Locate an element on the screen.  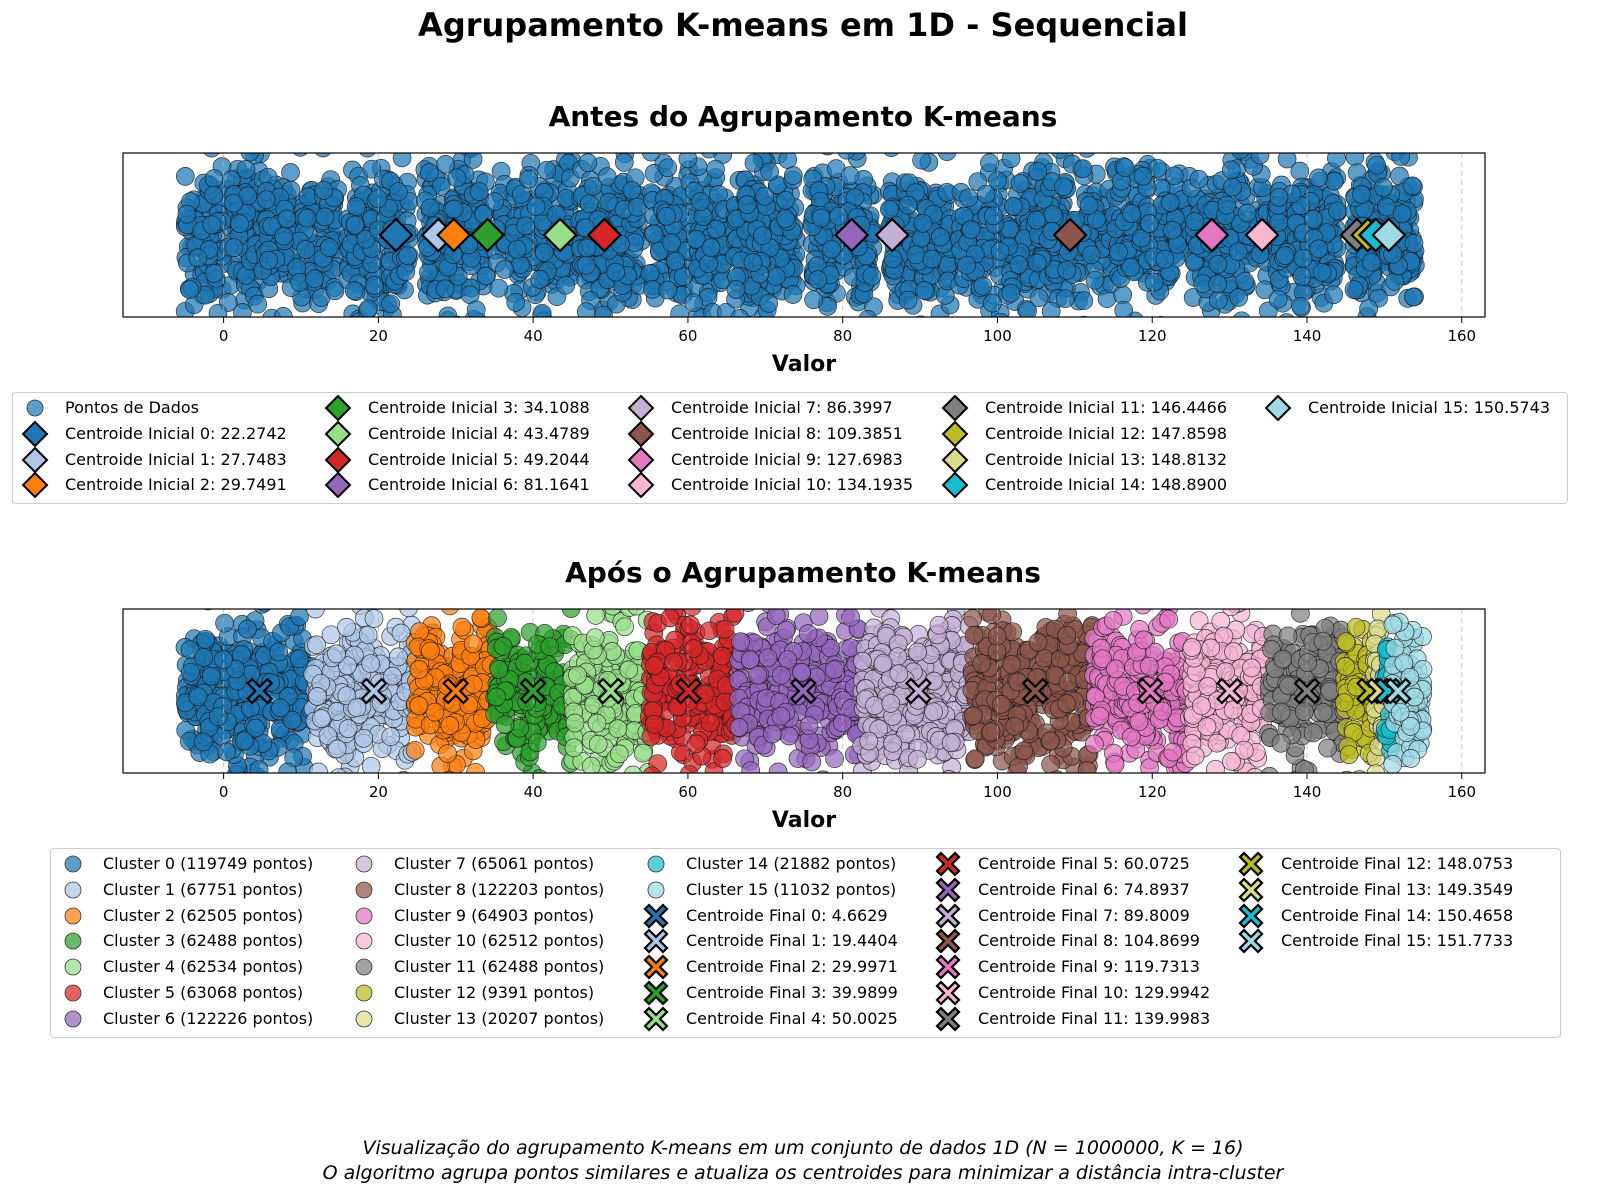
x-tick-label: 100 is located at coordinates (997, 336).